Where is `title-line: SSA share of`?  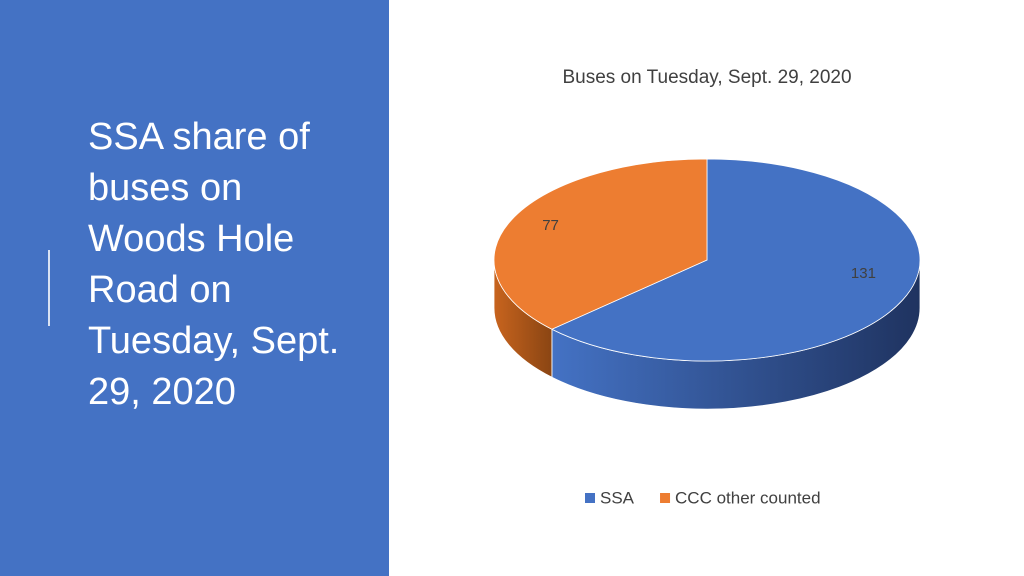
title-line: SSA share of is located at coordinates (199, 137).